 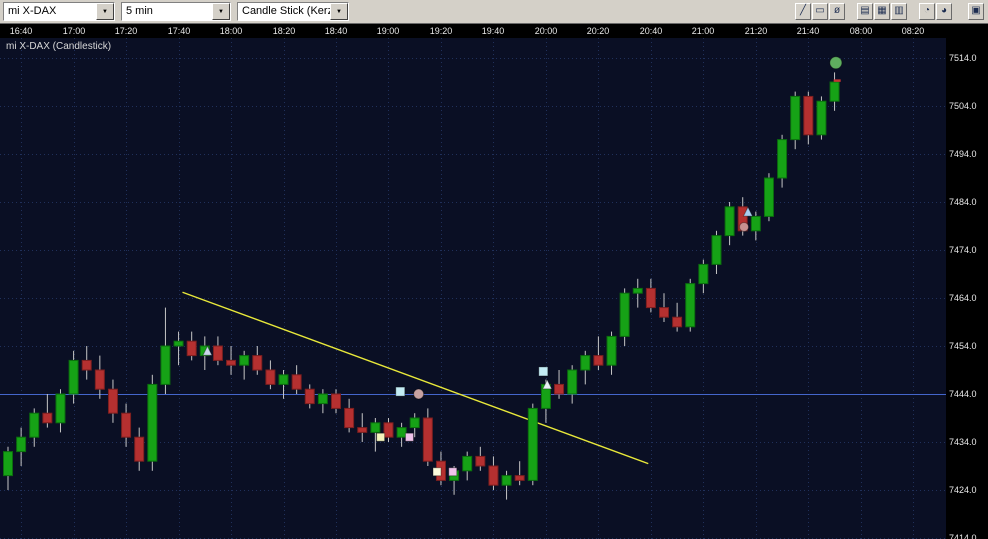 I want to click on time-axis-label: 18:00, so click(x=231, y=31).